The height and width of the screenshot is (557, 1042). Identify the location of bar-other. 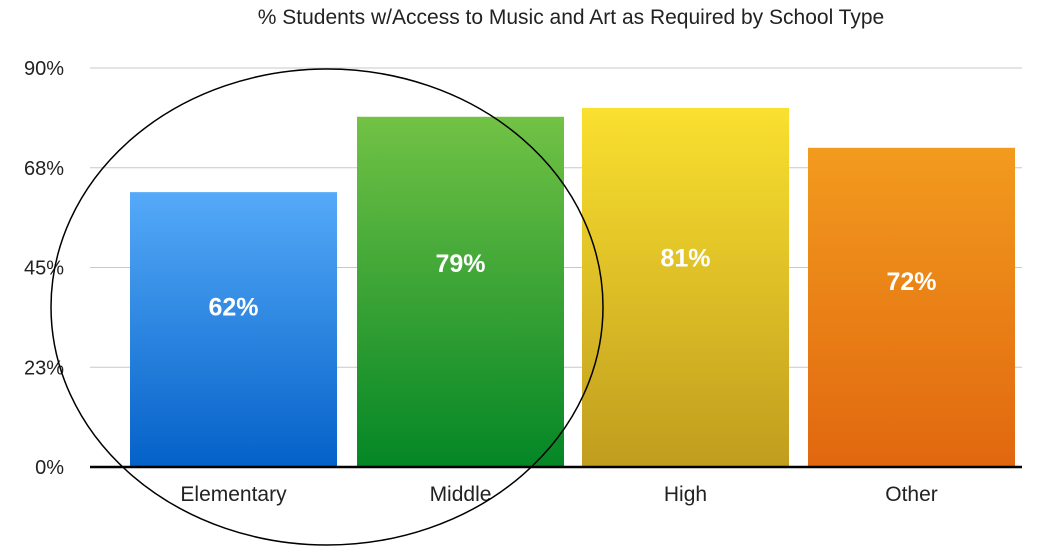
(911, 307).